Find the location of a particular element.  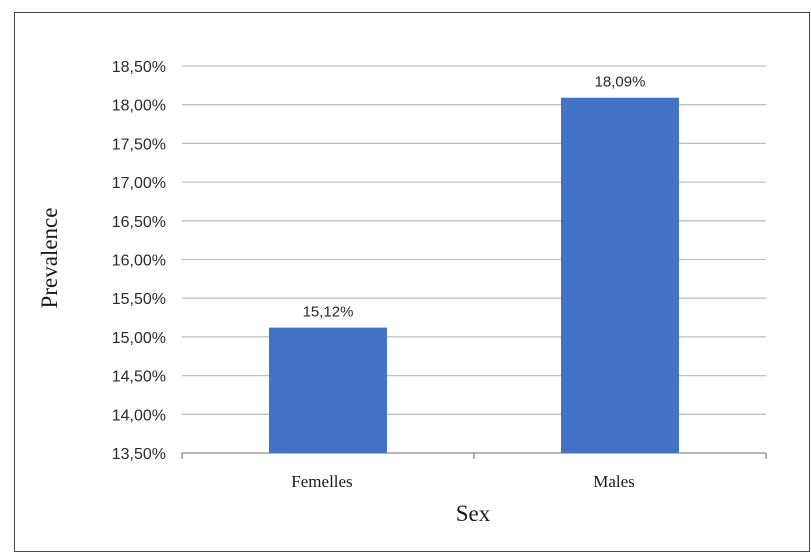

x-axis: Femelles Males is located at coordinates (474, 472).